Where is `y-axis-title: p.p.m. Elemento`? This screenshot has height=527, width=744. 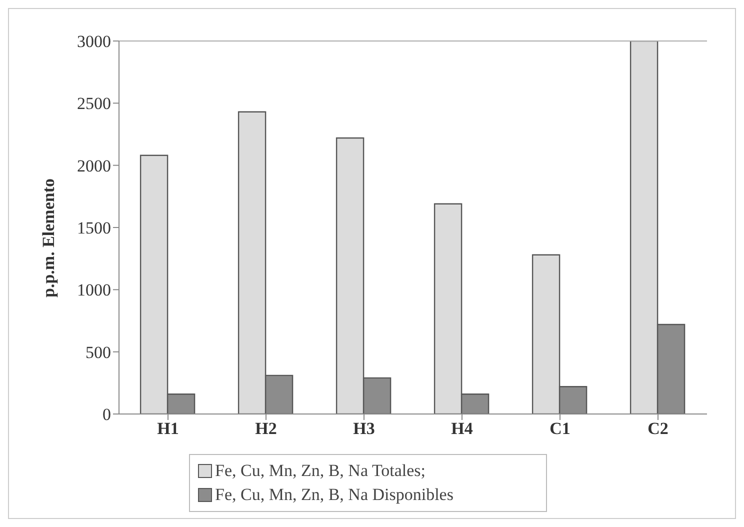
y-axis-title: p.p.m. Elemento is located at coordinates (48, 238).